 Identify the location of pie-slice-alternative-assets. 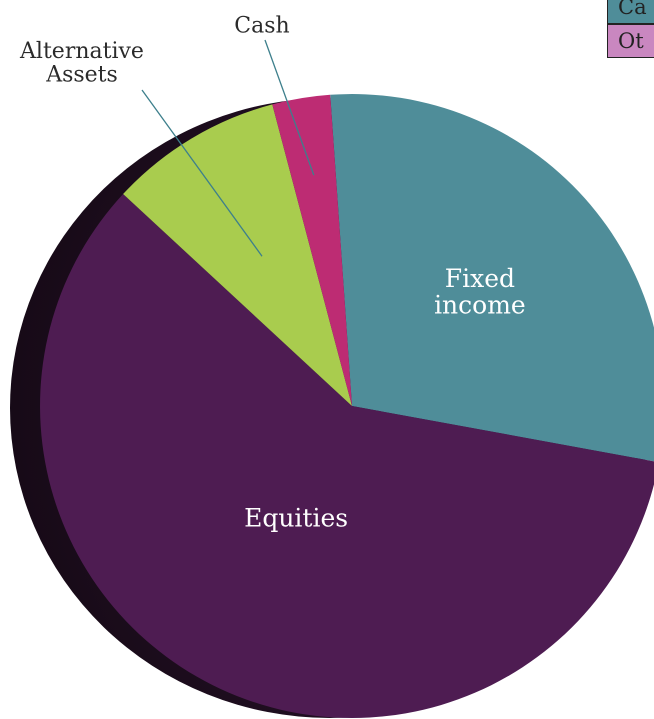
(237, 255).